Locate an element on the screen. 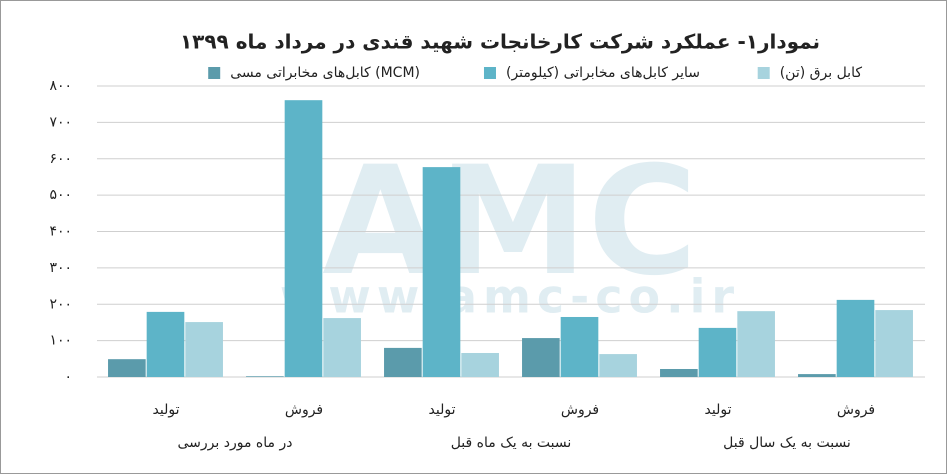 The height and width of the screenshot is (474, 947). x-group-label: نسبت به یک ماه قبل is located at coordinates (511, 443).